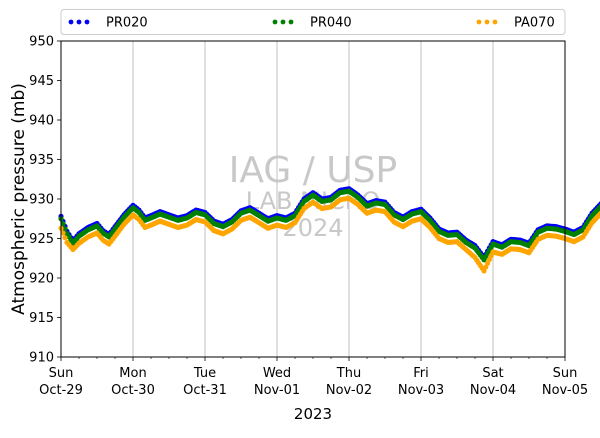 The image size is (600, 438). Describe the element at coordinates (204, 373) in the screenshot. I see `x-tick-label-day: Tue` at that location.